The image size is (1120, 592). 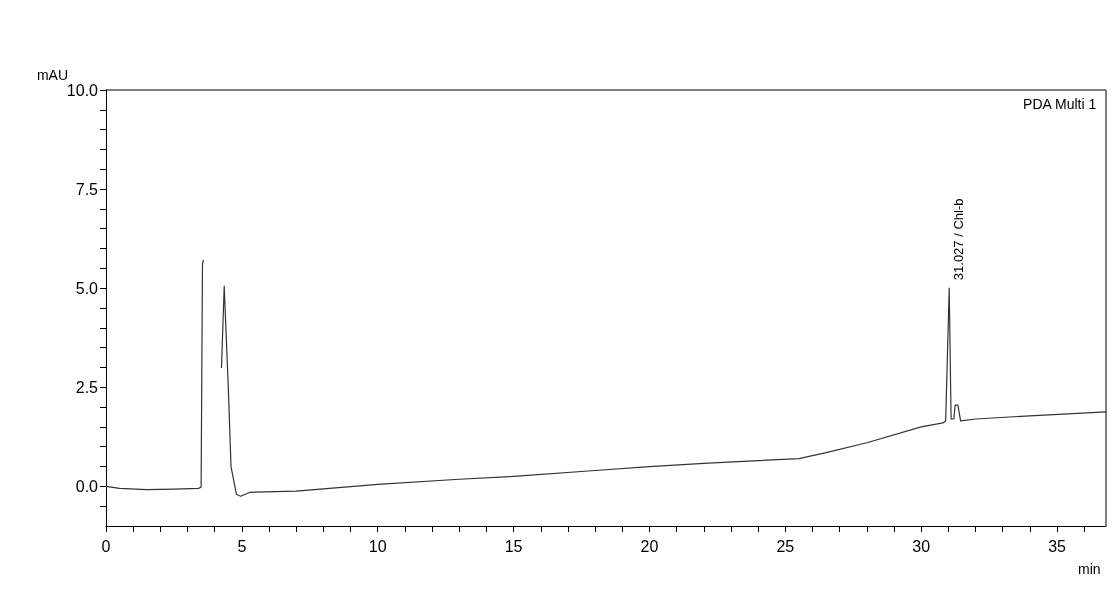 What do you see at coordinates (106, 546) in the screenshot?
I see `x-tick-label: 0` at bounding box center [106, 546].